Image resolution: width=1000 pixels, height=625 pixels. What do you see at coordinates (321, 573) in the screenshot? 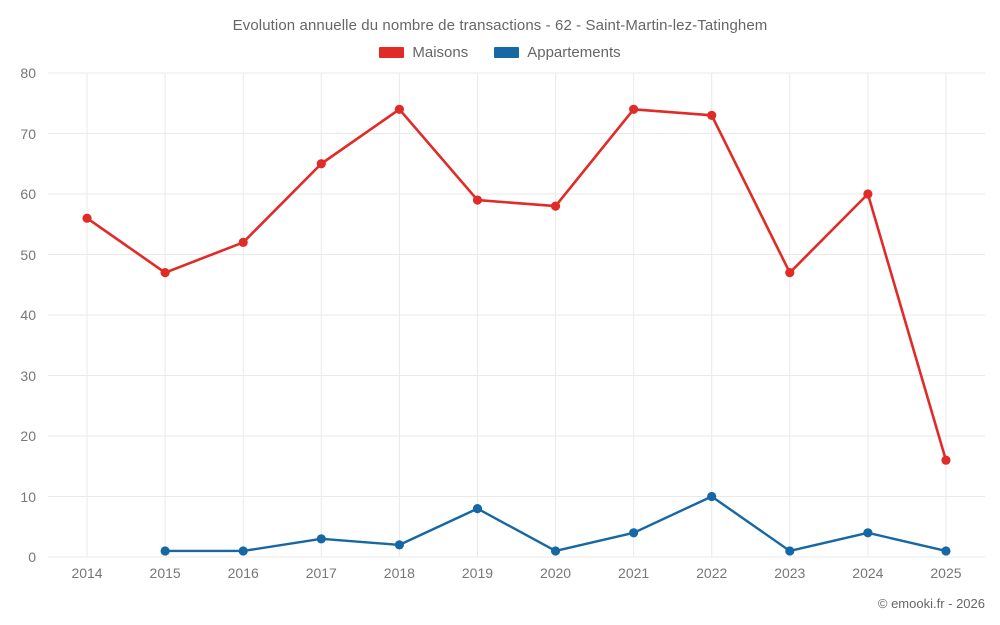
I see `x-tick-label: 2017` at bounding box center [321, 573].